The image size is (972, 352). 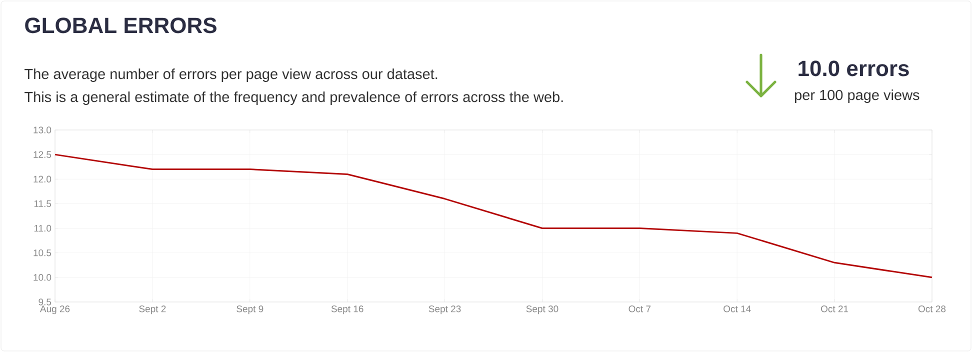 What do you see at coordinates (639, 309) in the screenshot?
I see `x-tick-label: Oct 7` at bounding box center [639, 309].